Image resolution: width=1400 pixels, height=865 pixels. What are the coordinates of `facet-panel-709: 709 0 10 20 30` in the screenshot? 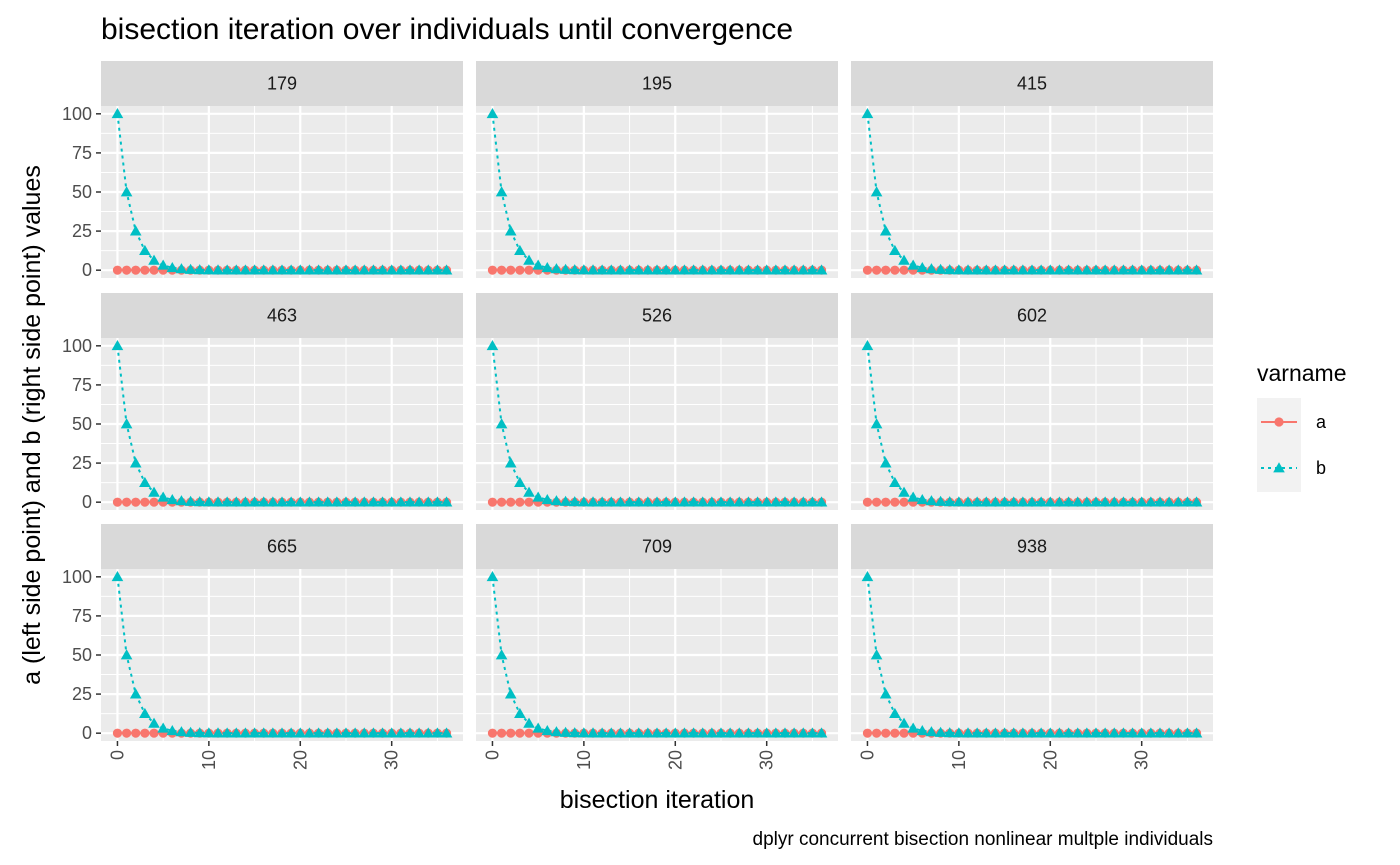 It's located at (657, 647).